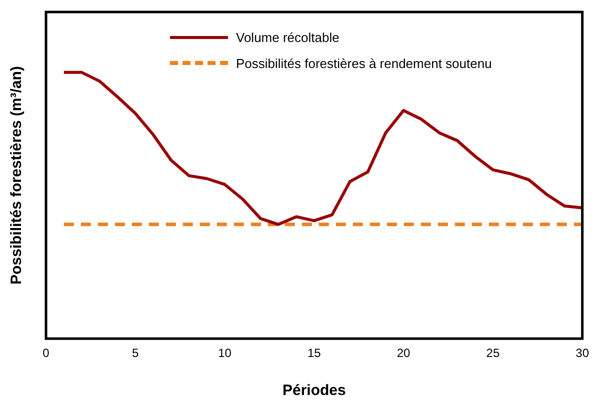 The image size is (592, 408). I want to click on x-tick-label: 0, so click(46, 353).